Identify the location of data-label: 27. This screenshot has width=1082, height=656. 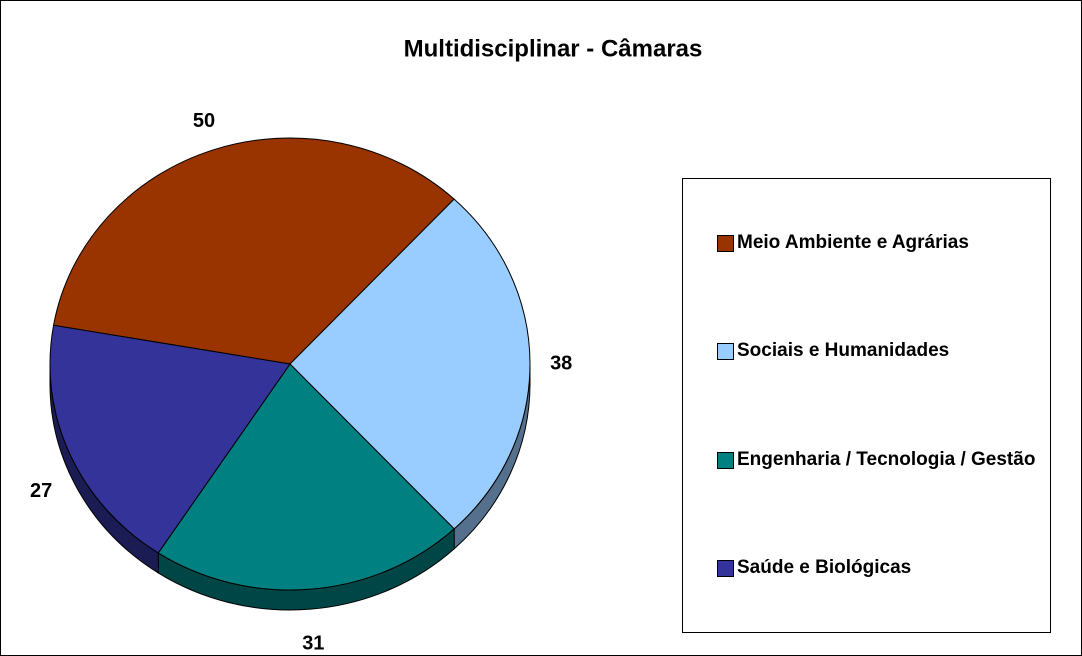
(41, 491).